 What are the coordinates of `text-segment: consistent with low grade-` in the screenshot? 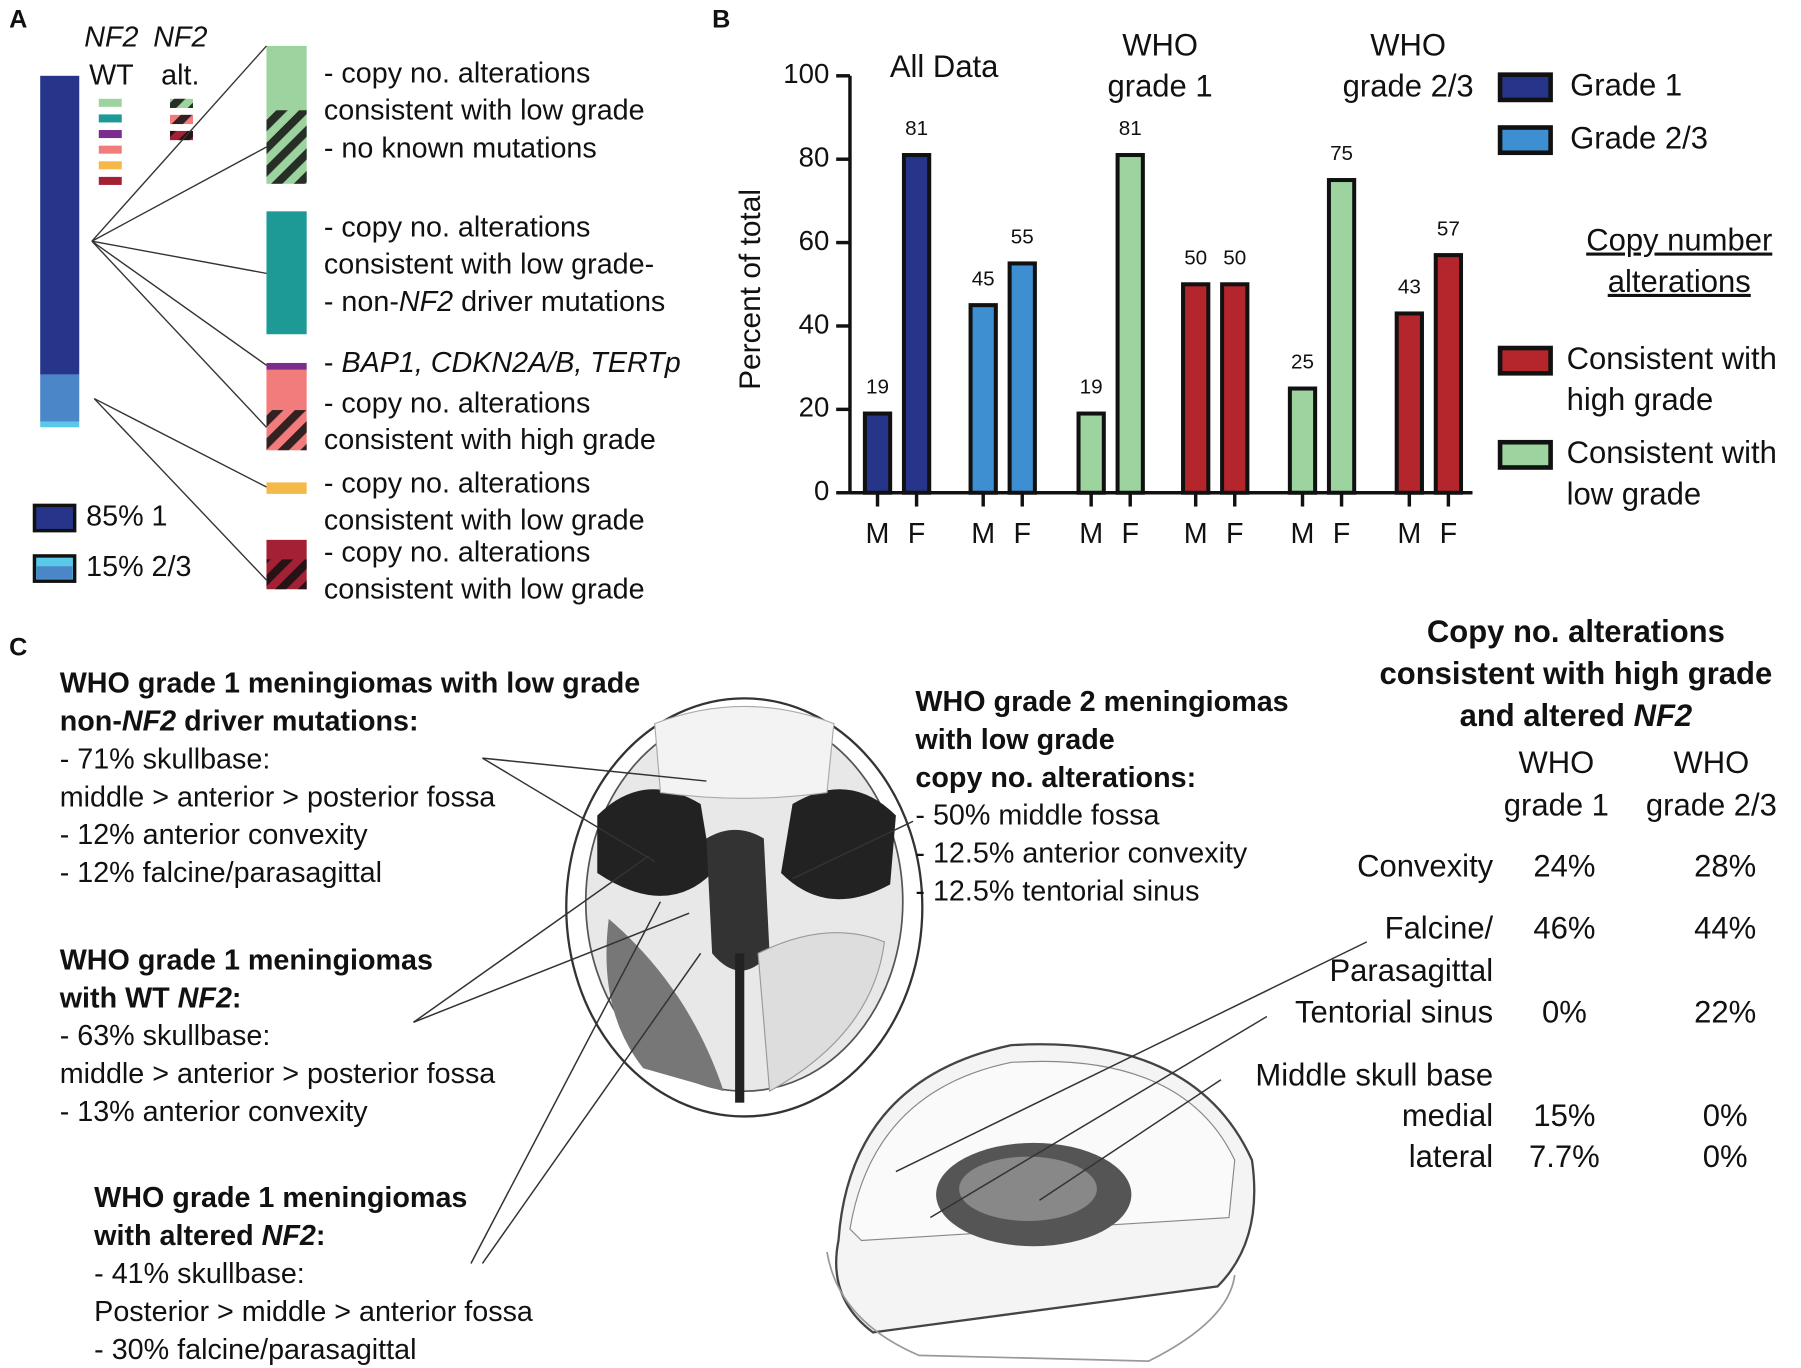 It's located at (489, 264).